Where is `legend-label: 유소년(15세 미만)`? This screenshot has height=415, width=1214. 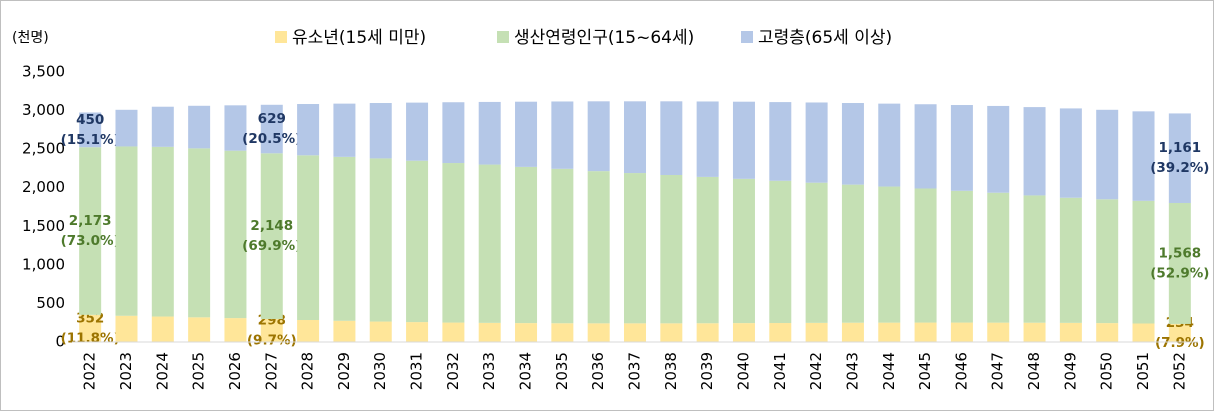 legend-label: 유소년(15세 미만) is located at coordinates (359, 38).